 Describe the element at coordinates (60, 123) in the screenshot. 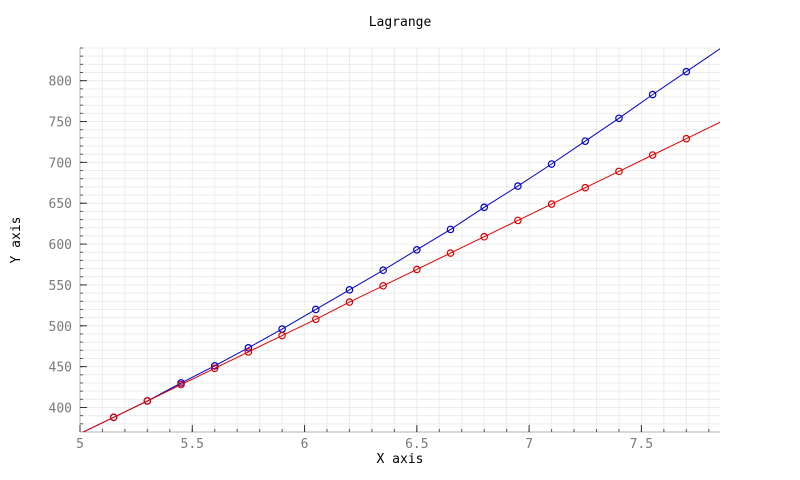

I see `y-tick-label: 750` at that location.